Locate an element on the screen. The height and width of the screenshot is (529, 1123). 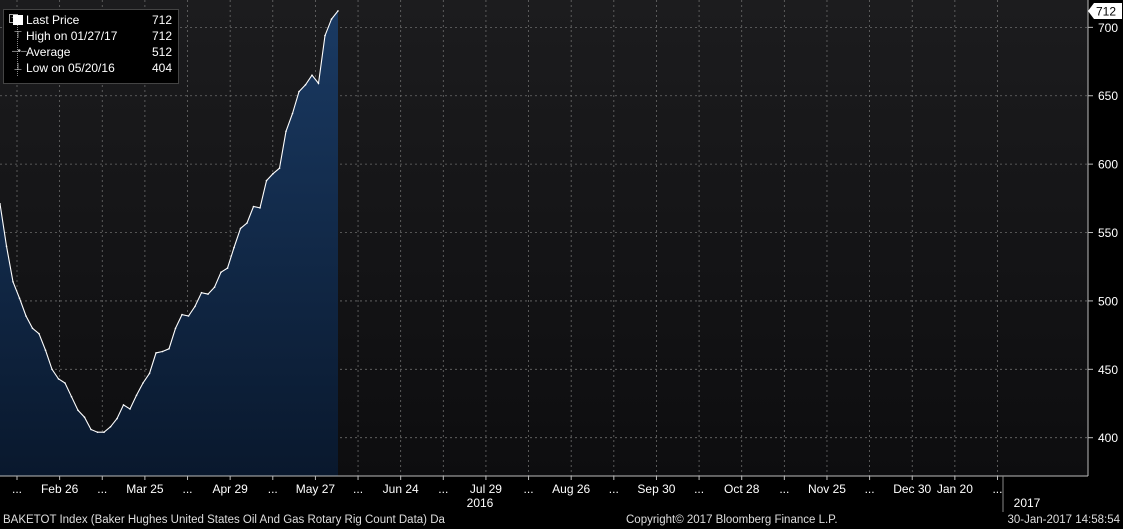
y-tick-label: 450 is located at coordinates (1108, 370).